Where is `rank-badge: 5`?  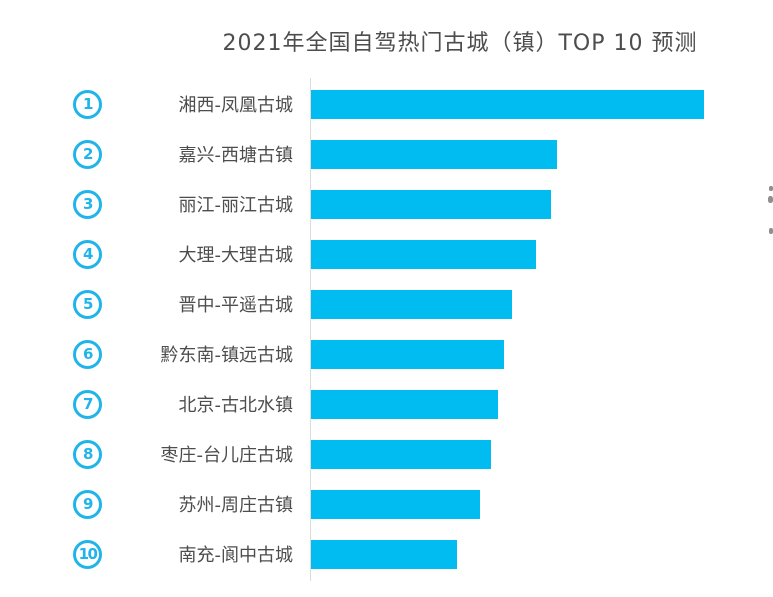 rank-badge: 5 is located at coordinates (87, 304).